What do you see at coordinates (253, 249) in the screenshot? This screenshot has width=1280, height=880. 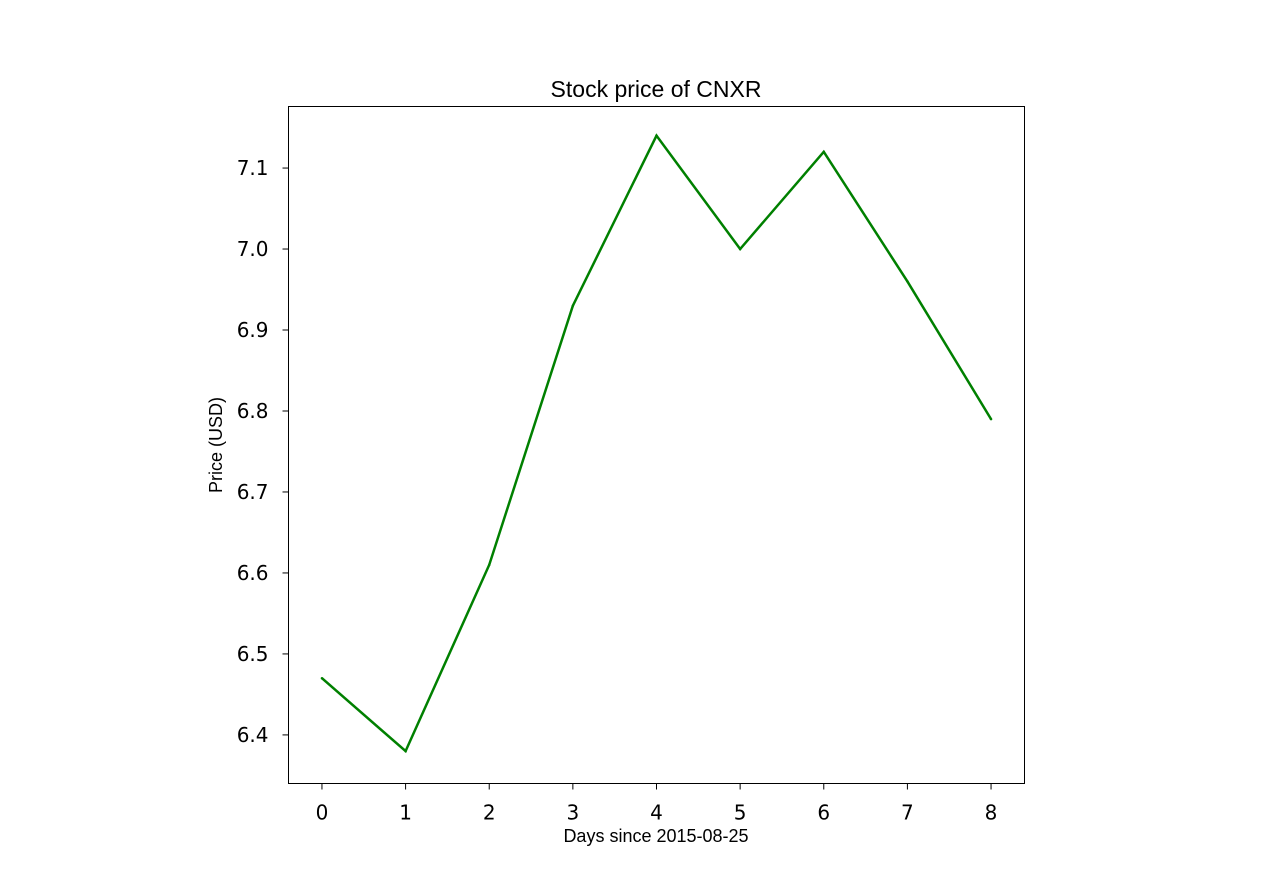 I see `y-tick-label: 7.0` at bounding box center [253, 249].